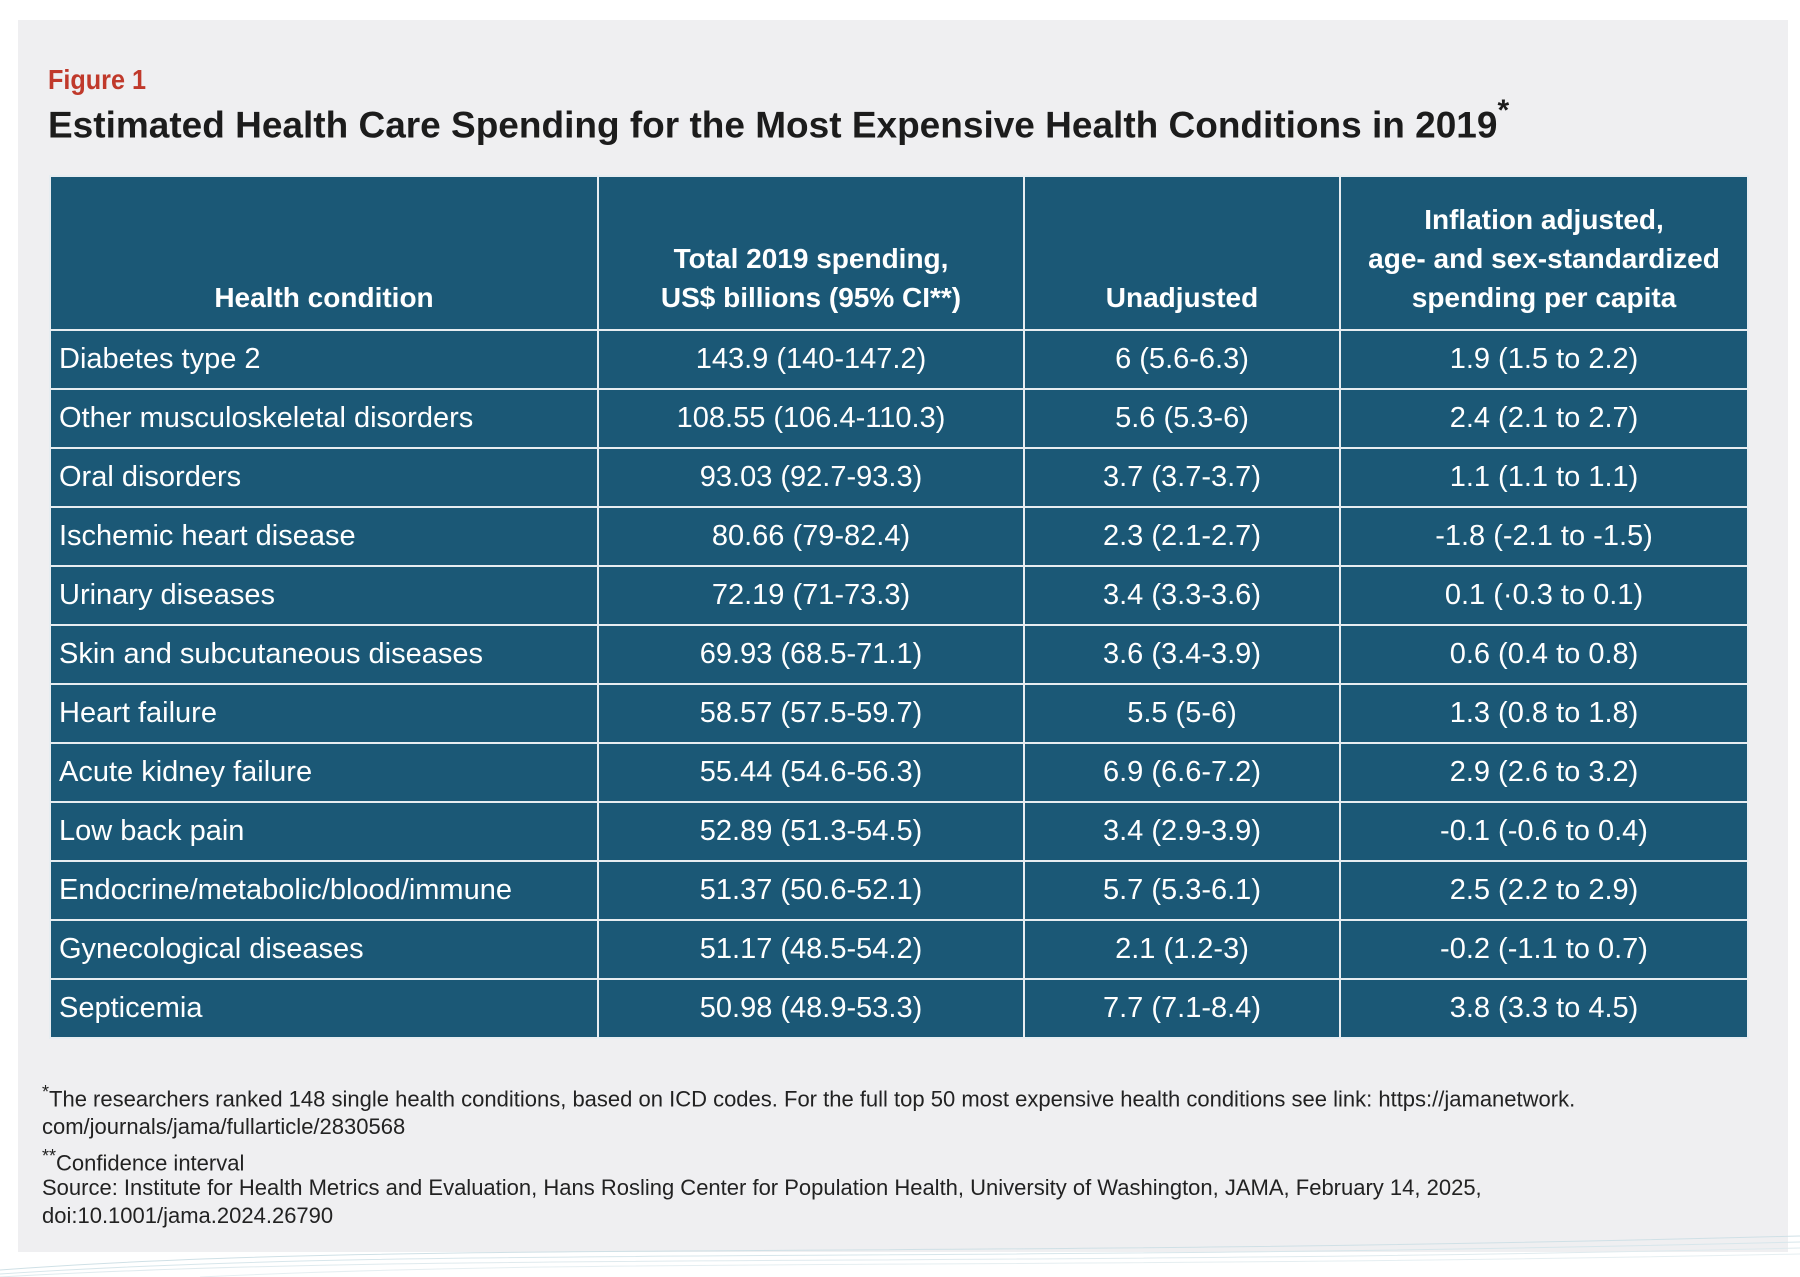 Image resolution: width=1800 pixels, height=1277 pixels. I want to click on cell-total-spending: 51.37 (50.6-52.1), so click(811, 890).